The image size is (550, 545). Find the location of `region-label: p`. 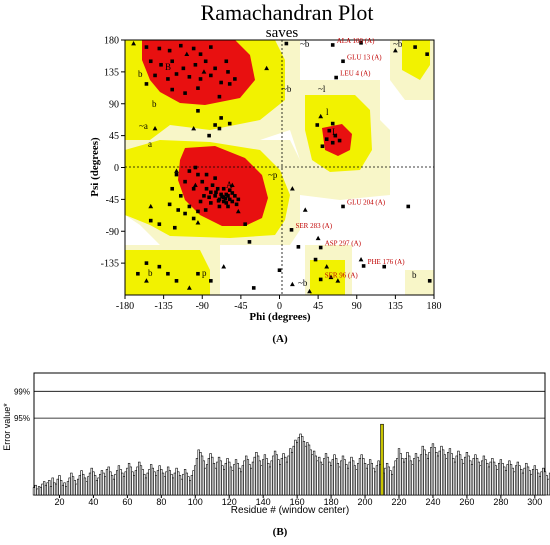

region-label: p is located at coordinates (204, 273).